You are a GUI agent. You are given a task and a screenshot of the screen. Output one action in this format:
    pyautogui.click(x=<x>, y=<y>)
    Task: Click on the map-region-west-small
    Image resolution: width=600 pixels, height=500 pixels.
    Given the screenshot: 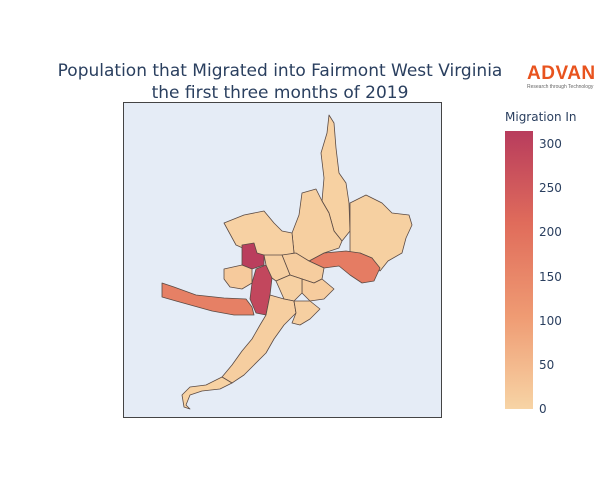 What is the action you would take?
    pyautogui.click(x=238, y=277)
    